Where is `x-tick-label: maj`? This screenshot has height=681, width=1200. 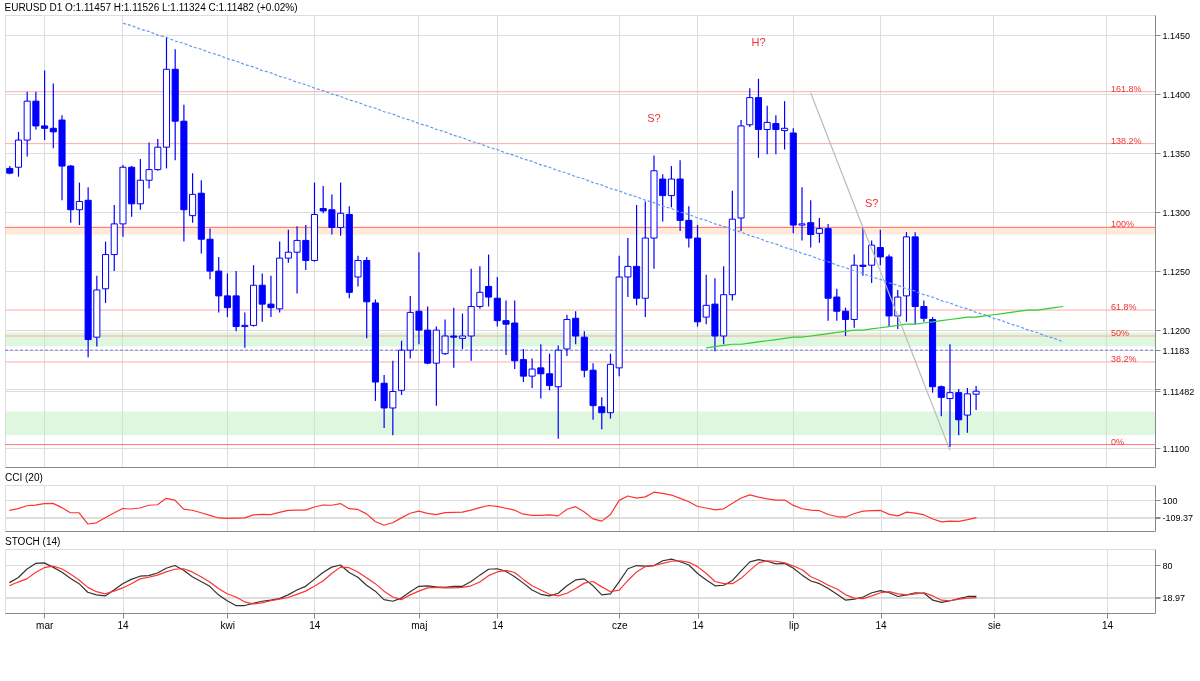
x-tick-label: maj is located at coordinates (419, 625).